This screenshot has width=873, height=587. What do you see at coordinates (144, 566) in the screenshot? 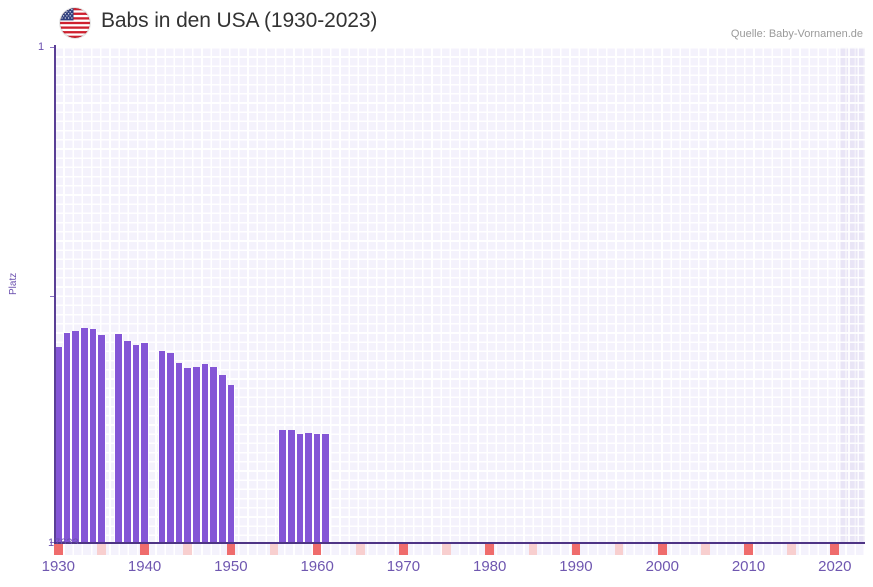
I see `x-axis-label: 1940` at bounding box center [144, 566].